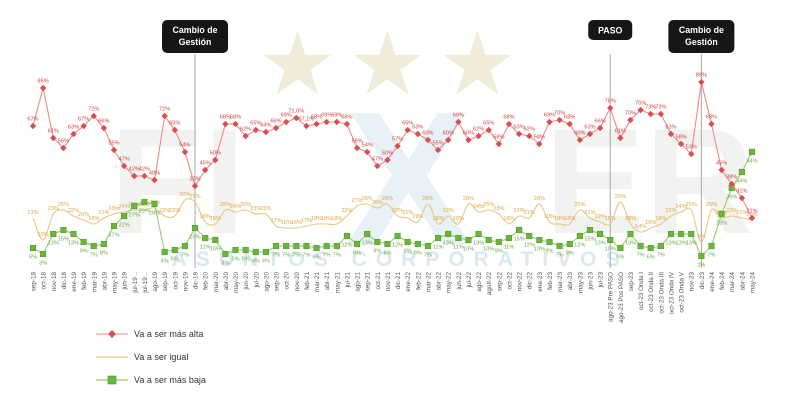  Describe the element at coordinates (287, 281) in the screenshot. I see `x-axis-tick-label: oct-20` at that location.